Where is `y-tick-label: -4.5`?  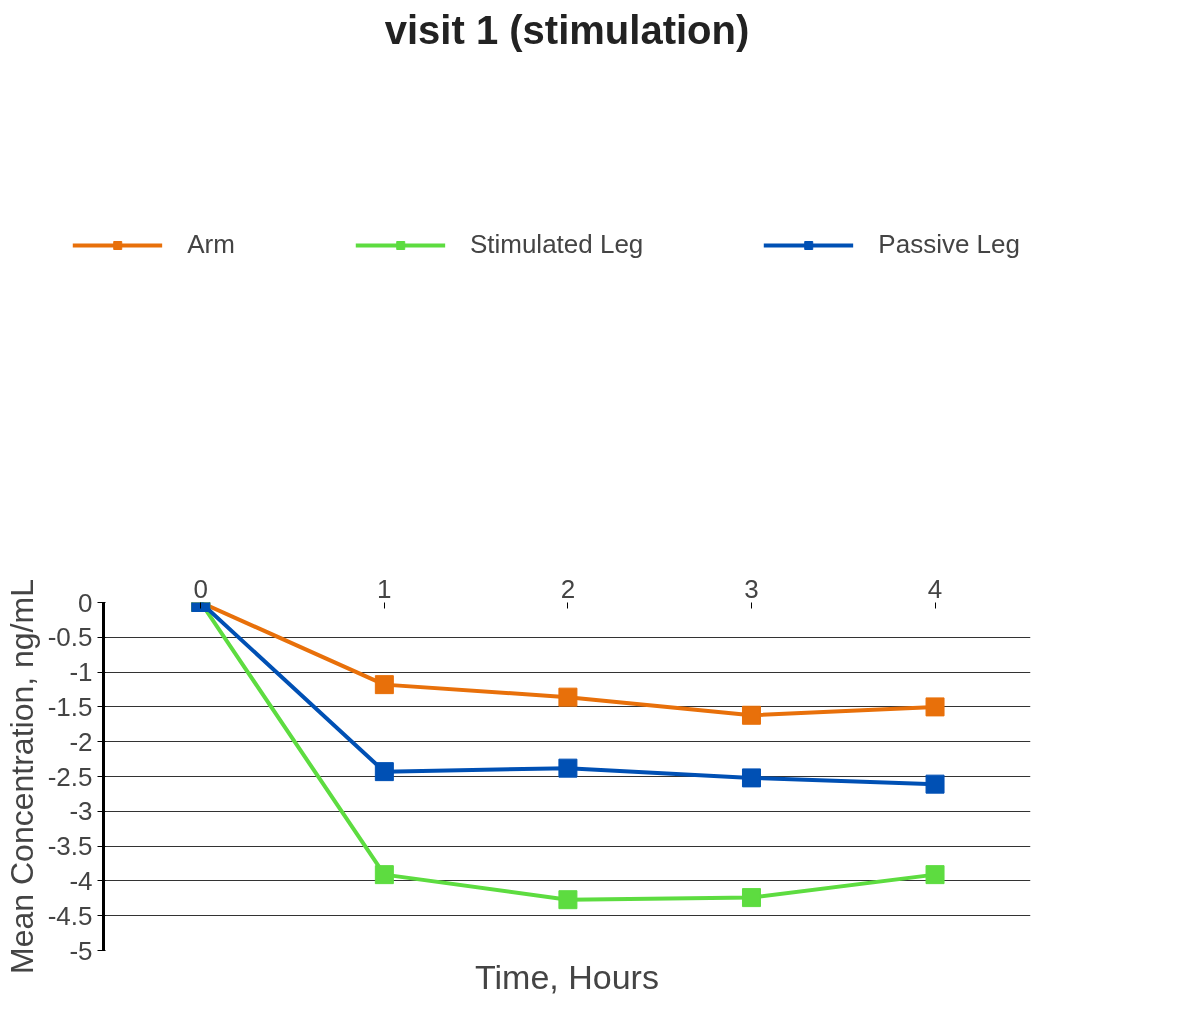
y-tick-label: -4.5 is located at coordinates (70, 915).